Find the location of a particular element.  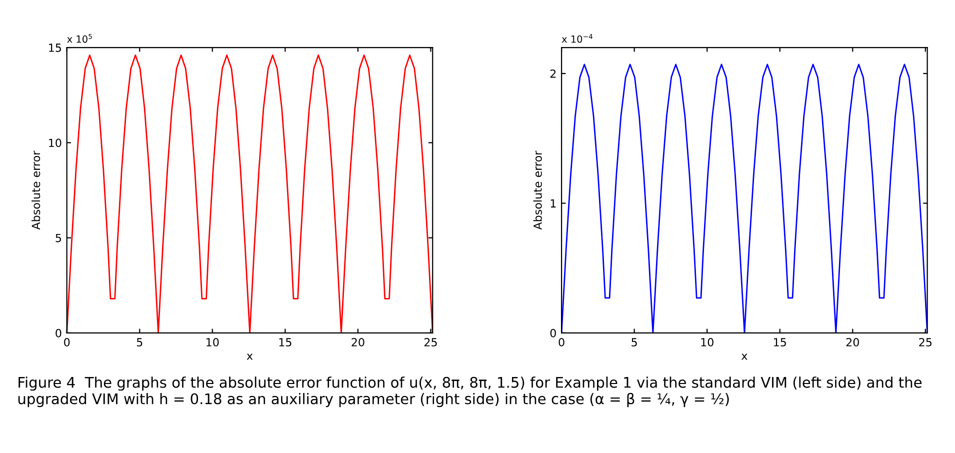

y-tick-label: 1 is located at coordinates (553, 203).